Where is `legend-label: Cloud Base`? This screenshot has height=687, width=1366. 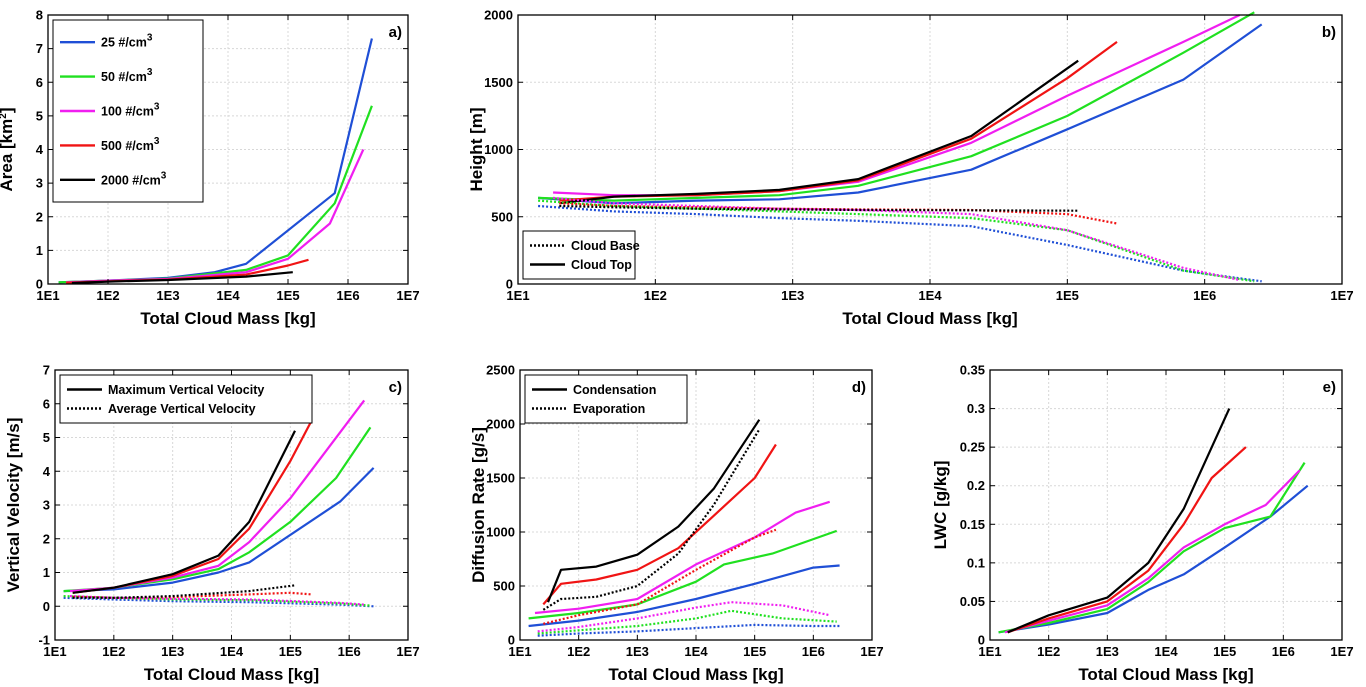
legend-label: Cloud Base is located at coordinates (605, 246).